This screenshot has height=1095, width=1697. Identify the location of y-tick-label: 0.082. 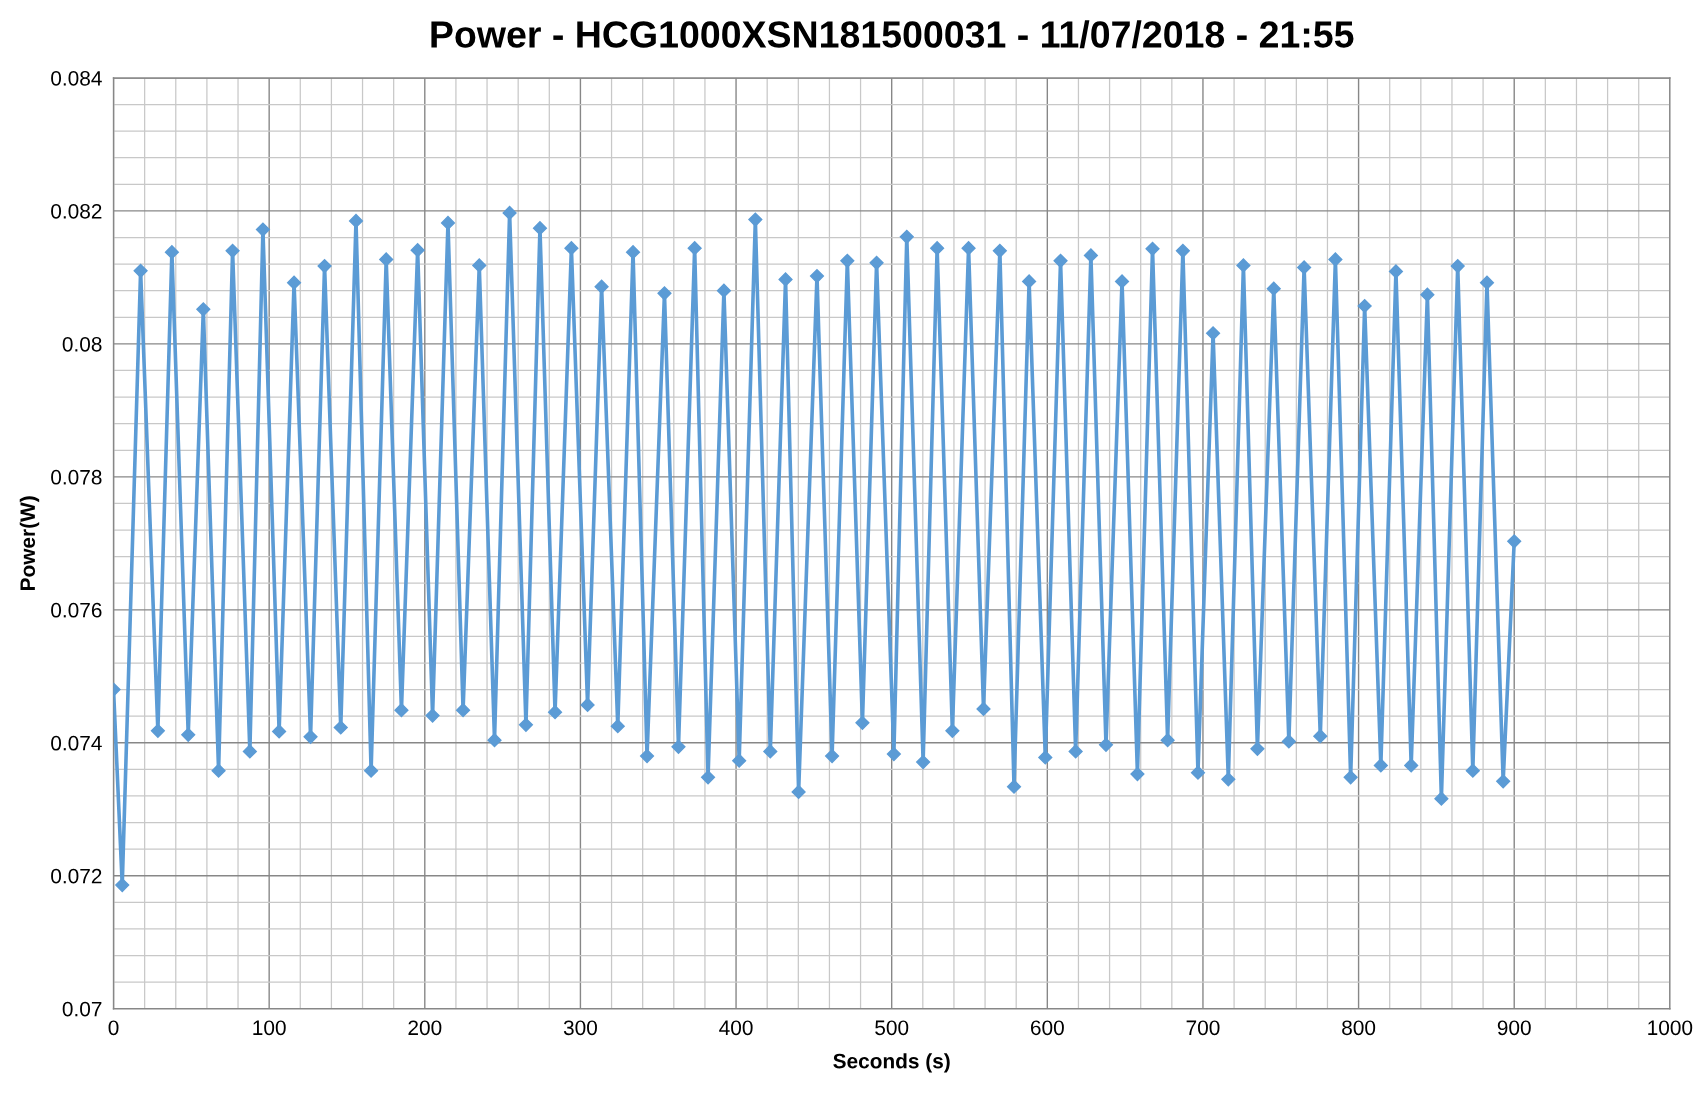
(76, 211).